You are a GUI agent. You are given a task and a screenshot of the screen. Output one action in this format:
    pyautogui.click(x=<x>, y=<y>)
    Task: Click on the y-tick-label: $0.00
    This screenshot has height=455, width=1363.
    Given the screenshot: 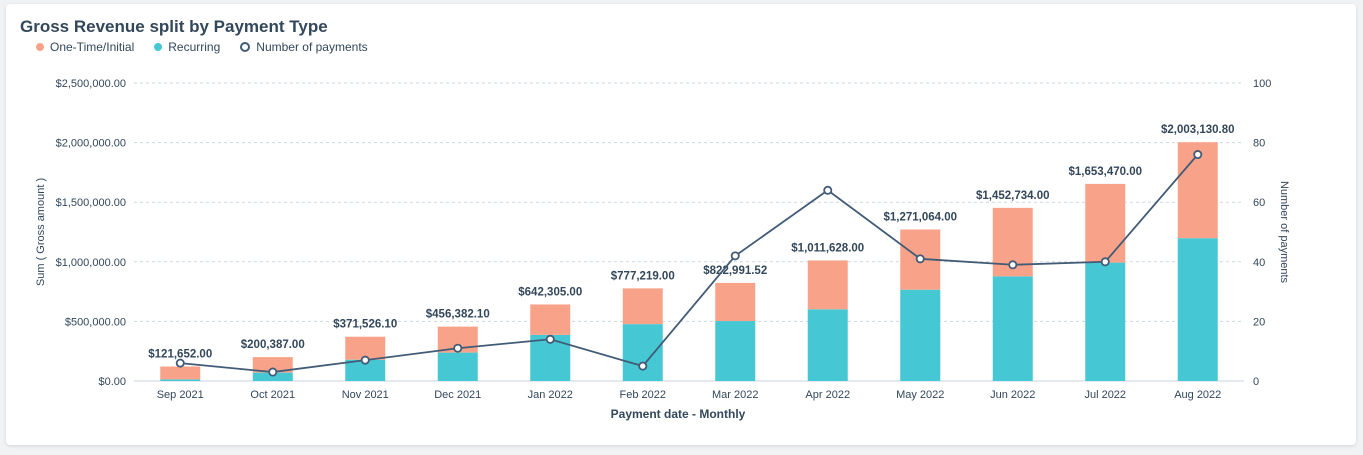 What is the action you would take?
    pyautogui.click(x=112, y=382)
    